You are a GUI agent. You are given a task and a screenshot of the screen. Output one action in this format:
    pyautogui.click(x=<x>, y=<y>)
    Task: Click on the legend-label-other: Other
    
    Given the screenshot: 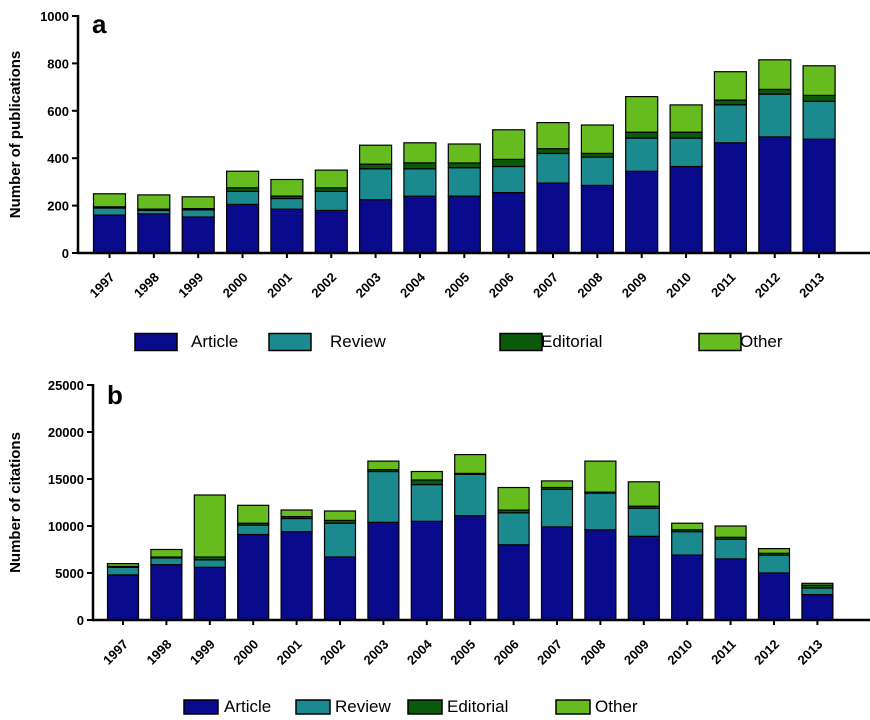 What is the action you would take?
    pyautogui.click(x=761, y=341)
    